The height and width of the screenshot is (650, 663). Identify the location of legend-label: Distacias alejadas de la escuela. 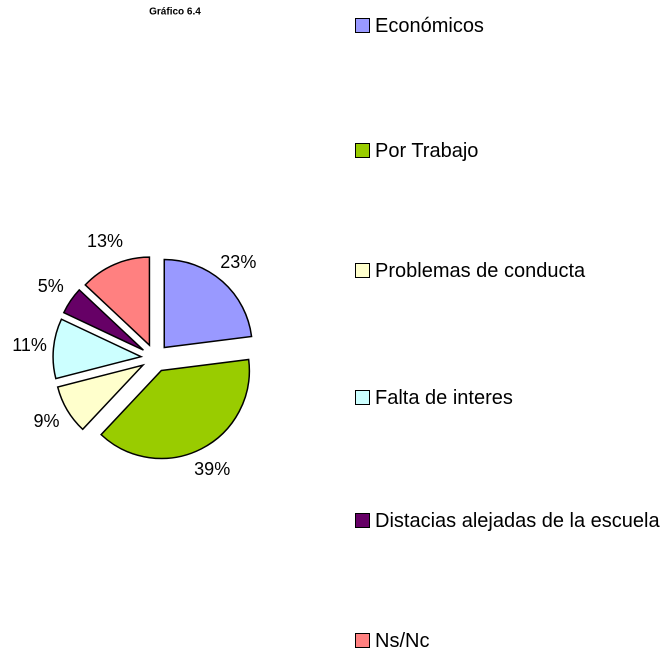
(517, 521).